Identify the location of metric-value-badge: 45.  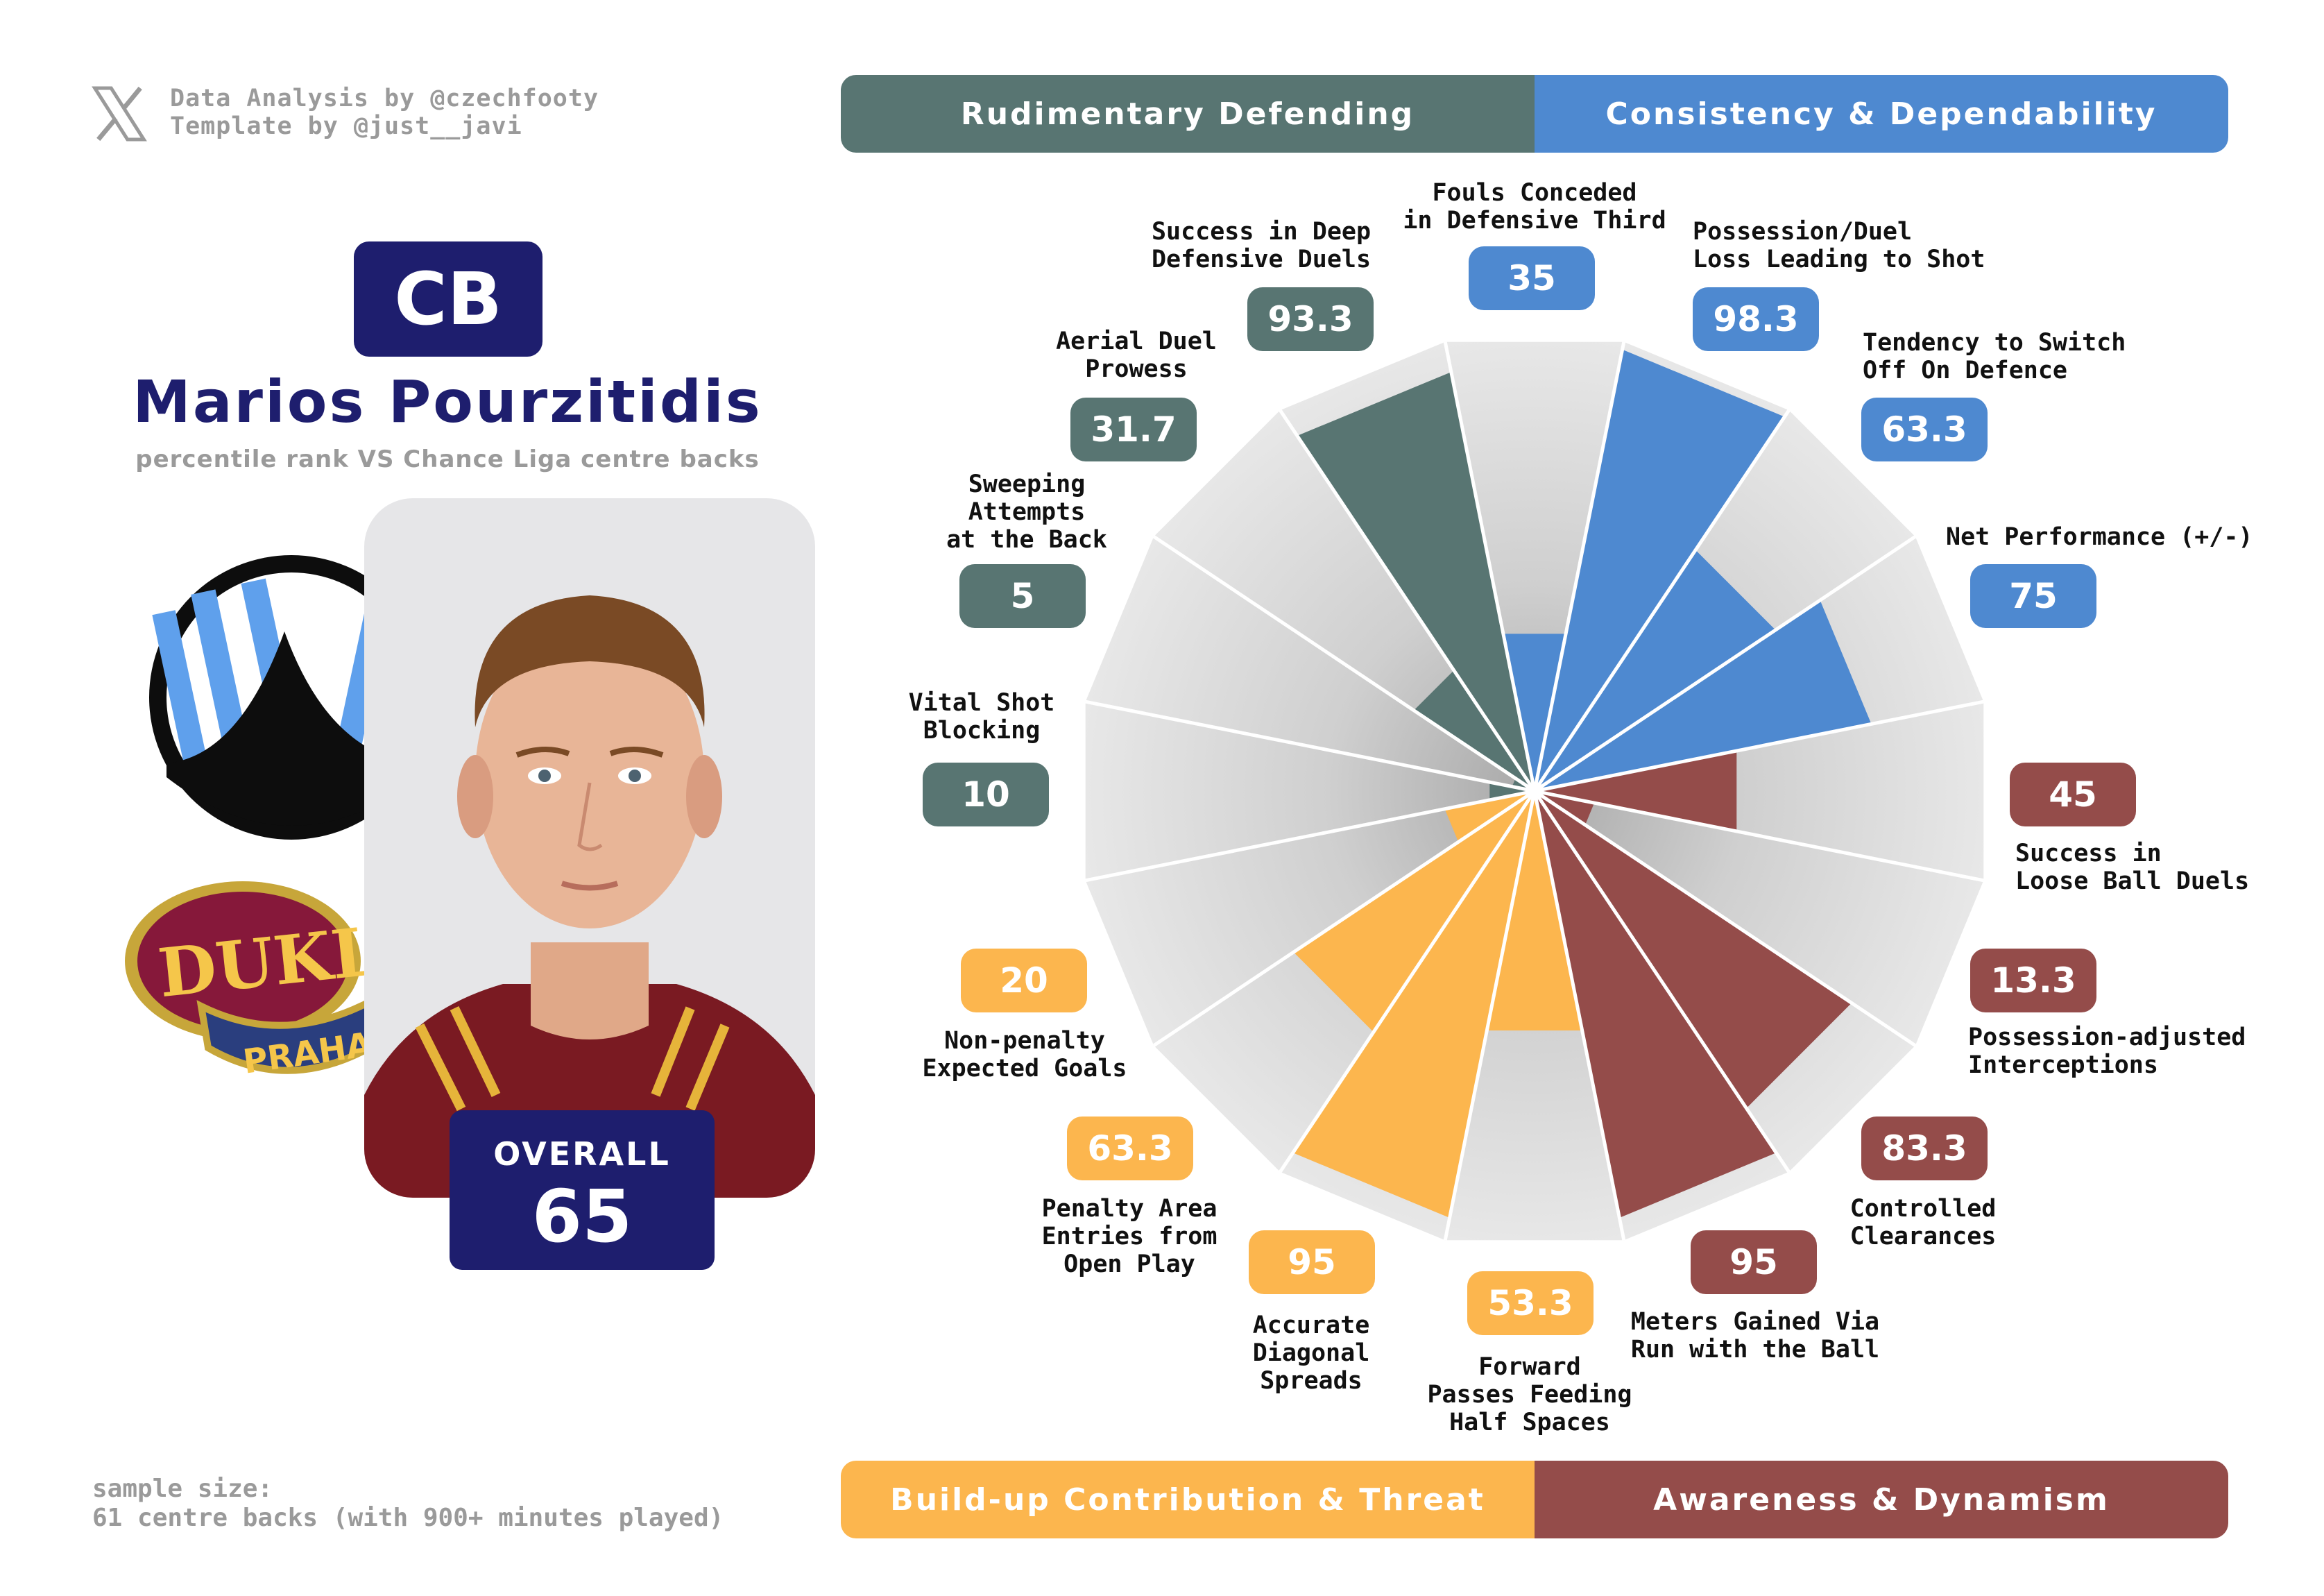
(2073, 794).